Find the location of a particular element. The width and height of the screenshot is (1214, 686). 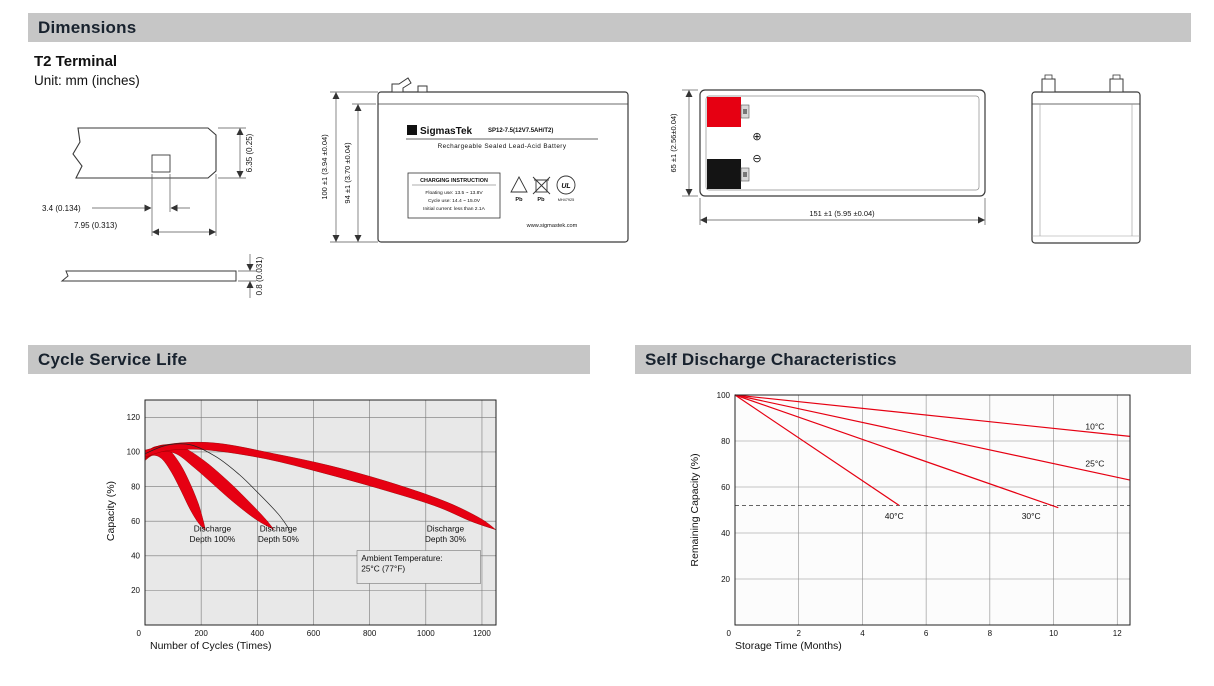

terminal-subheader: T2 Terminal Unit: mm (inches) is located at coordinates (87, 70).